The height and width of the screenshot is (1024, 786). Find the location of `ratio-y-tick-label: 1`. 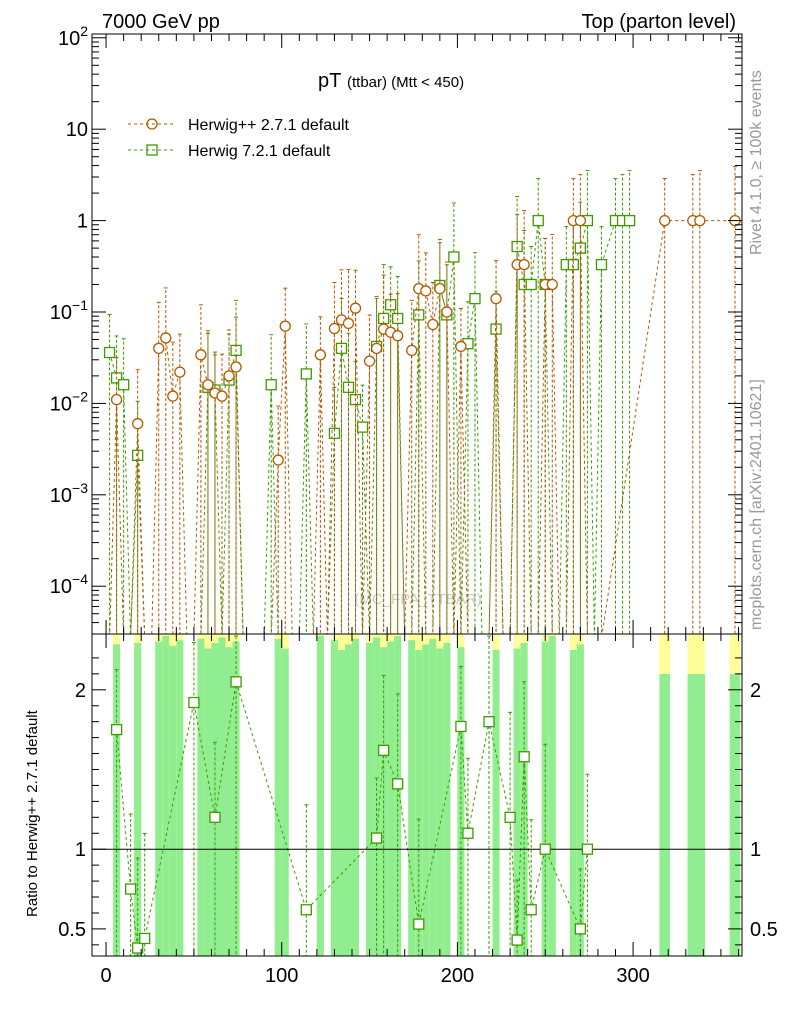

ratio-y-tick-label: 1 is located at coordinates (80, 850).